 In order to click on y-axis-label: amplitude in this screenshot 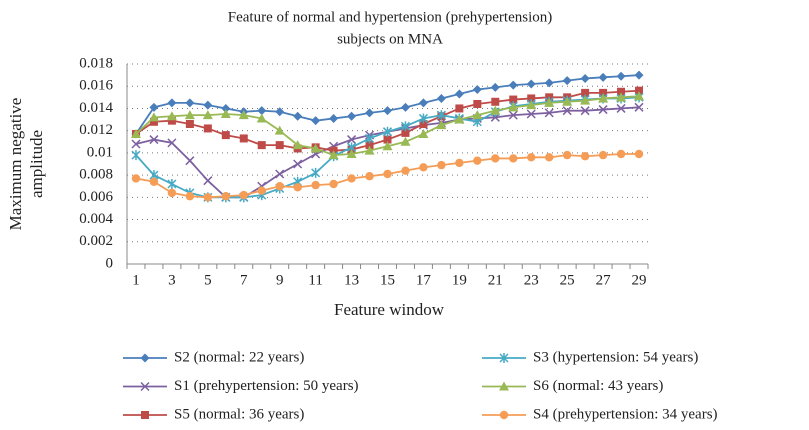, I will do `click(36, 164)`.